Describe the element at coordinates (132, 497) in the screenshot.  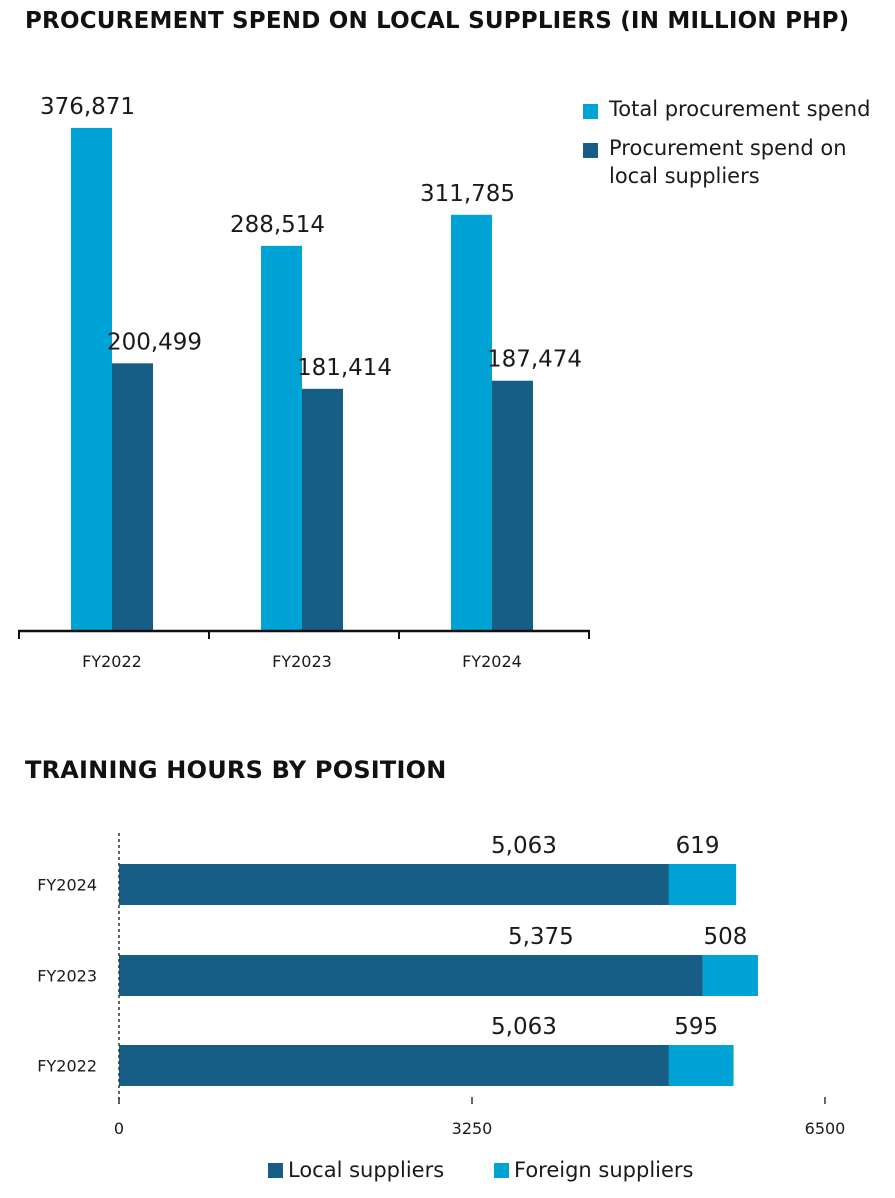
I see `bar-procurement-spend-on-local-suppliers-fy2022` at that location.